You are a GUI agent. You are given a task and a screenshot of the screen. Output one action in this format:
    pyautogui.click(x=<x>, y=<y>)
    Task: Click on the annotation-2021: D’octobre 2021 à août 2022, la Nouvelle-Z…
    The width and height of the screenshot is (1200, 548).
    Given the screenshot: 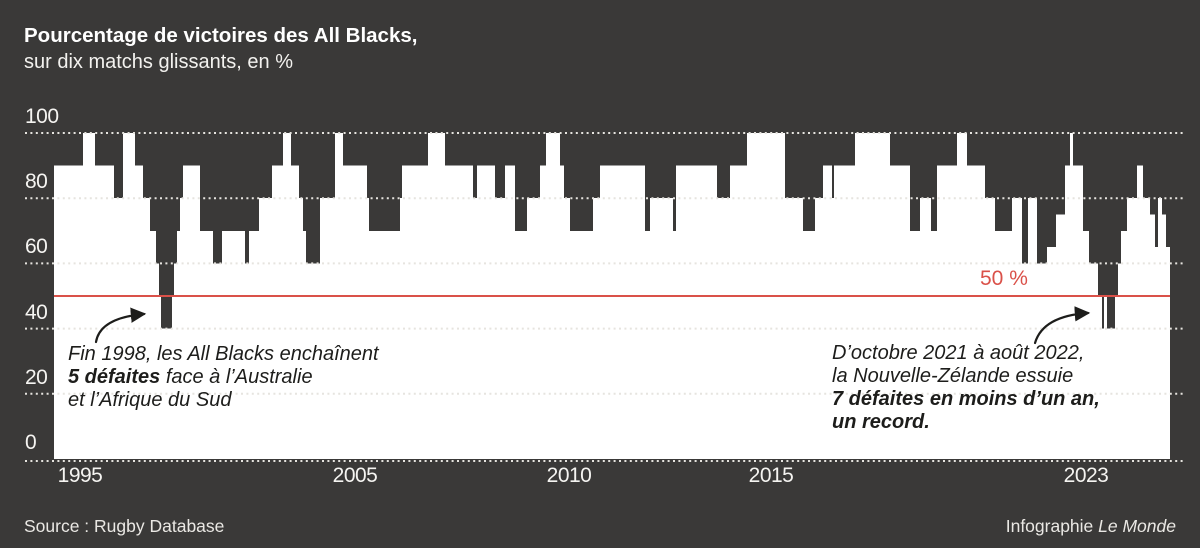 What is the action you would take?
    pyautogui.click(x=966, y=388)
    